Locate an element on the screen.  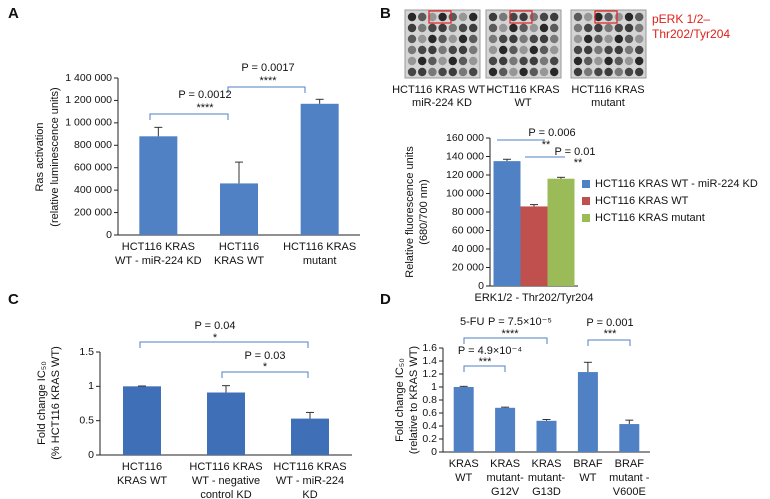
annotation: P = 0.03 is located at coordinates (264, 356).